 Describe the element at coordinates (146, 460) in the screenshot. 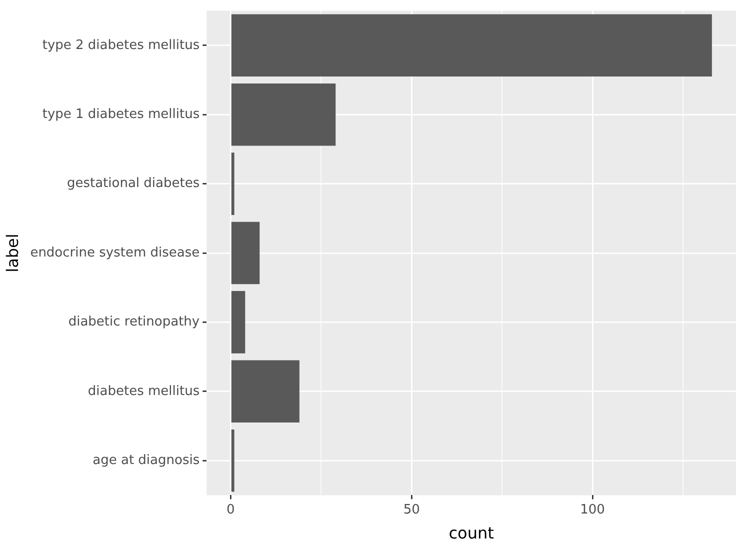

I see `y-tick-label: age at diagnosis` at that location.